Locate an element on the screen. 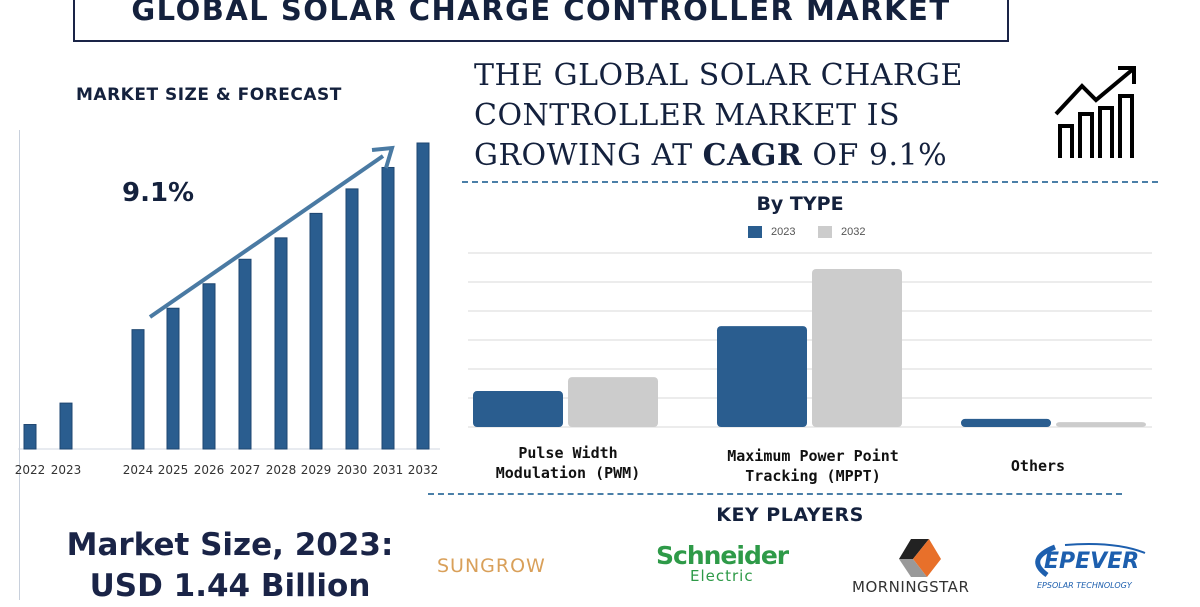  x-tick-label: 2032 is located at coordinates (423, 470).